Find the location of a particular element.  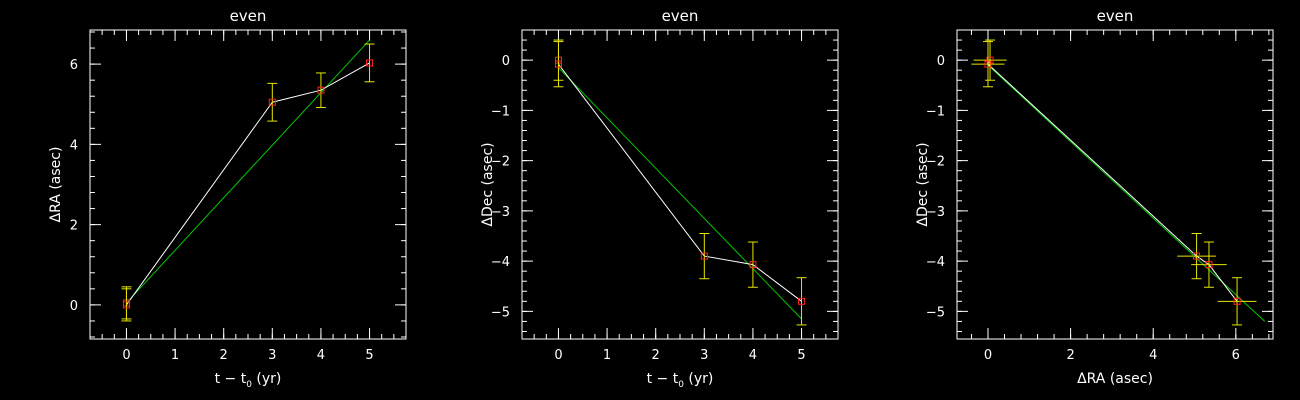

y-axis-label: ΔRA (asec) is located at coordinates (56, 185).